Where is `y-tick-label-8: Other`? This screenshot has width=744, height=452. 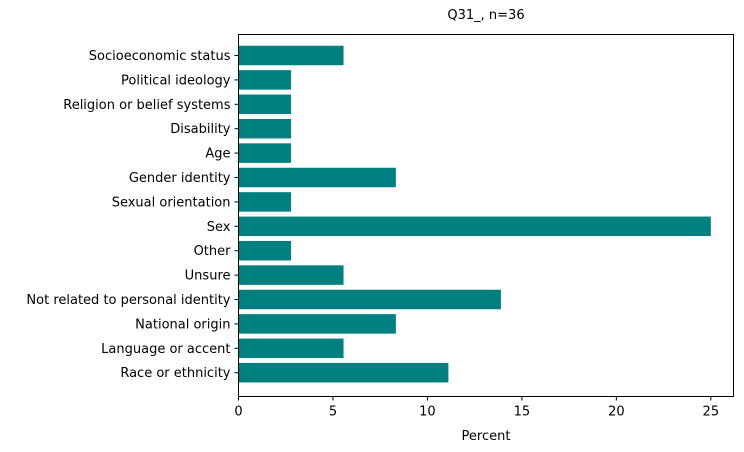
y-tick-label-8: Other is located at coordinates (213, 251).